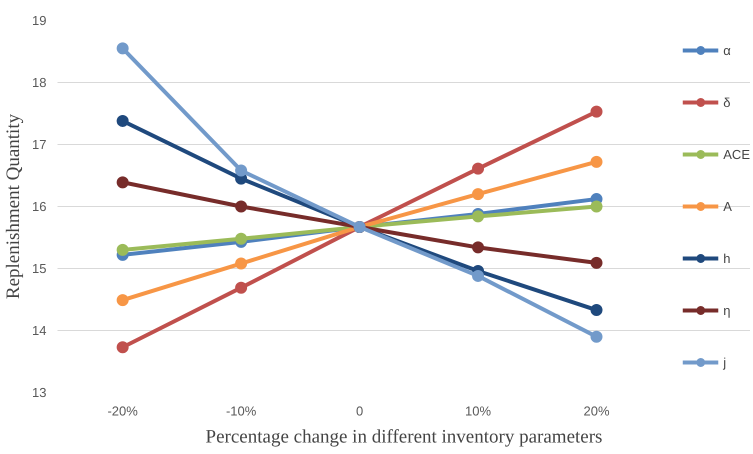 The image size is (753, 454). What do you see at coordinates (13, 206) in the screenshot?
I see `y-axis-title: Replenishment Quantity` at bounding box center [13, 206].